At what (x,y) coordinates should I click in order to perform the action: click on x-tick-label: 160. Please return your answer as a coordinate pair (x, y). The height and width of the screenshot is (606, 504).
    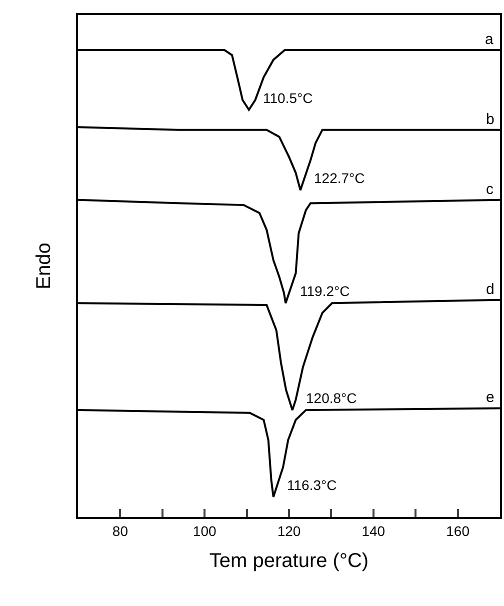
    Looking at the image, I should click on (458, 530).